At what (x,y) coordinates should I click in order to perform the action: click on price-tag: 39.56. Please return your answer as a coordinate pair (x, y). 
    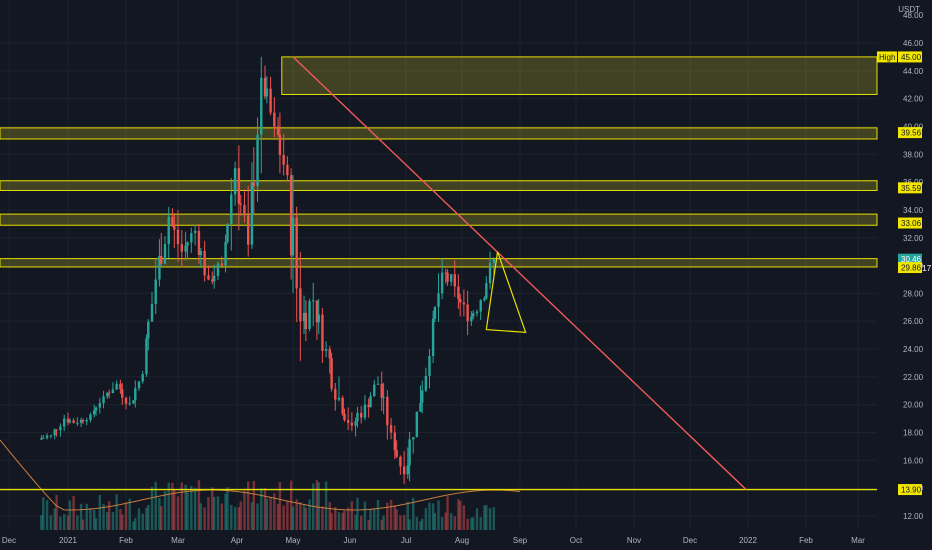
    Looking at the image, I should click on (910, 133).